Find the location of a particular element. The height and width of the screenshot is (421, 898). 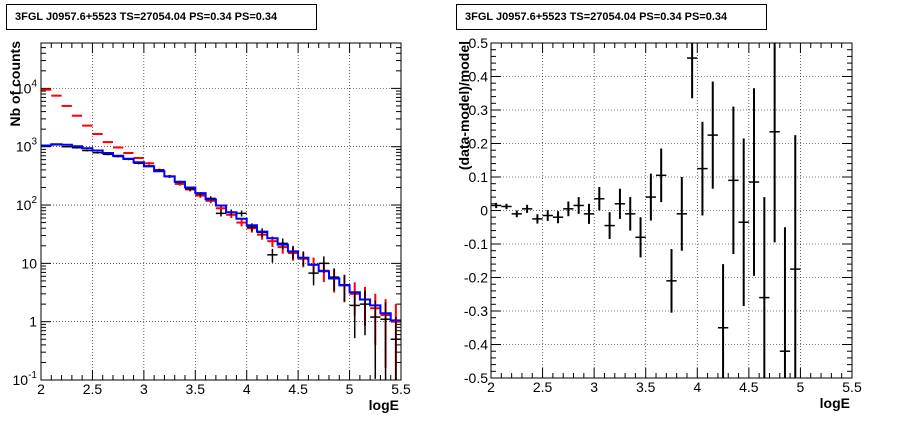

right-x-tick-label: 5.5 is located at coordinates (852, 387).